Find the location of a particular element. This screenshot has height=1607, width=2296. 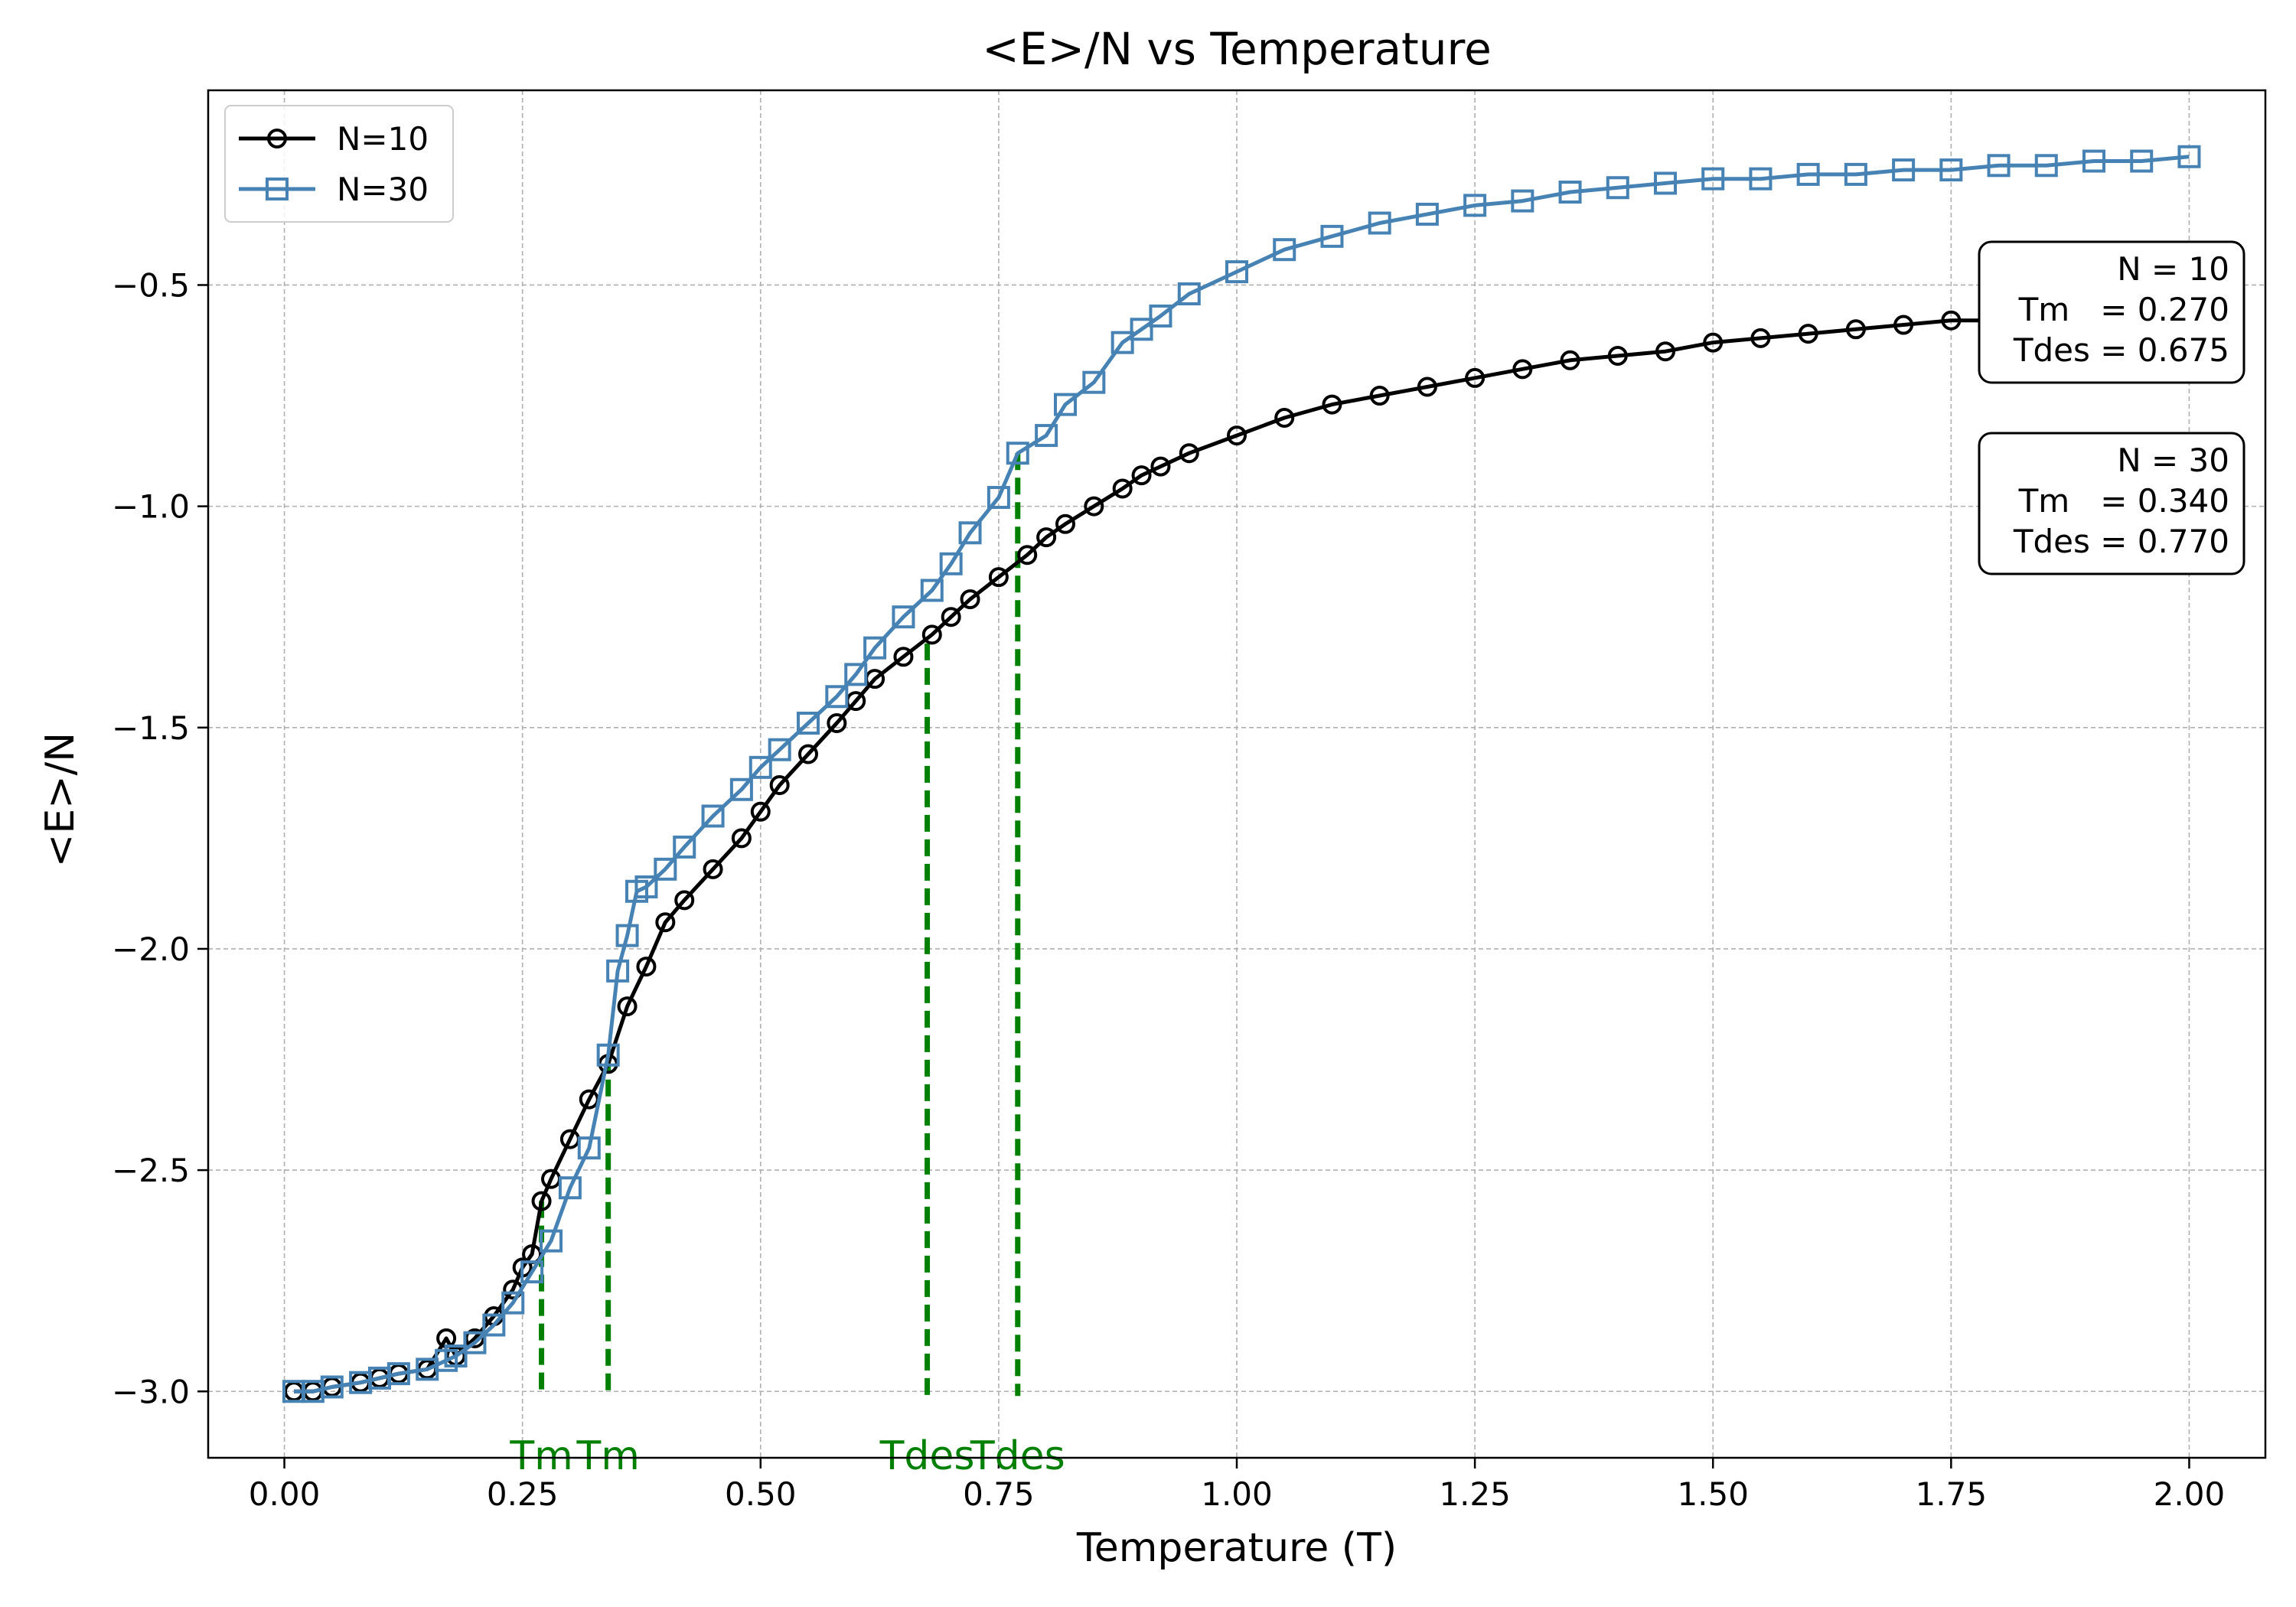

y-axis-label: <E>/N is located at coordinates (60, 799).